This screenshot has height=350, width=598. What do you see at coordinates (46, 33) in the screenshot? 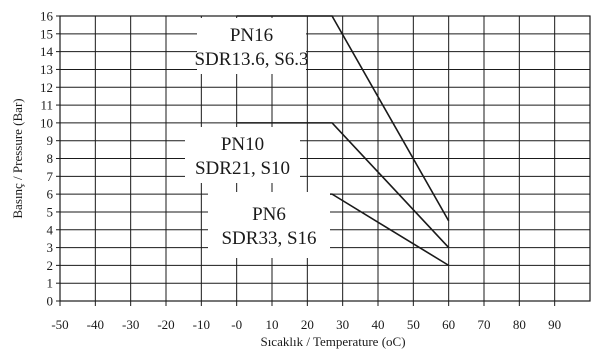
I see `y-tick-label: 15` at bounding box center [46, 33].